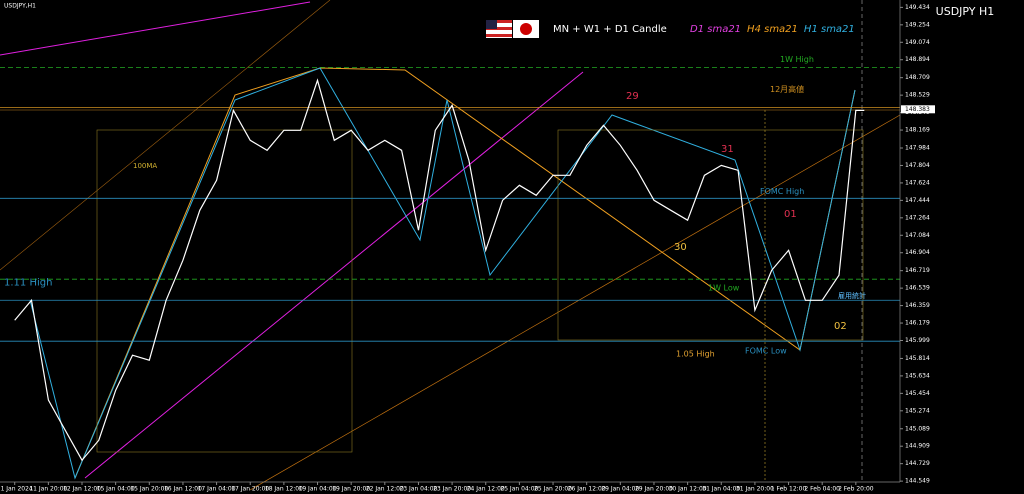 This screenshot has height=494, width=1024. What do you see at coordinates (695, 354) in the screenshot?
I see `annotation: 1.05 High` at bounding box center [695, 354].